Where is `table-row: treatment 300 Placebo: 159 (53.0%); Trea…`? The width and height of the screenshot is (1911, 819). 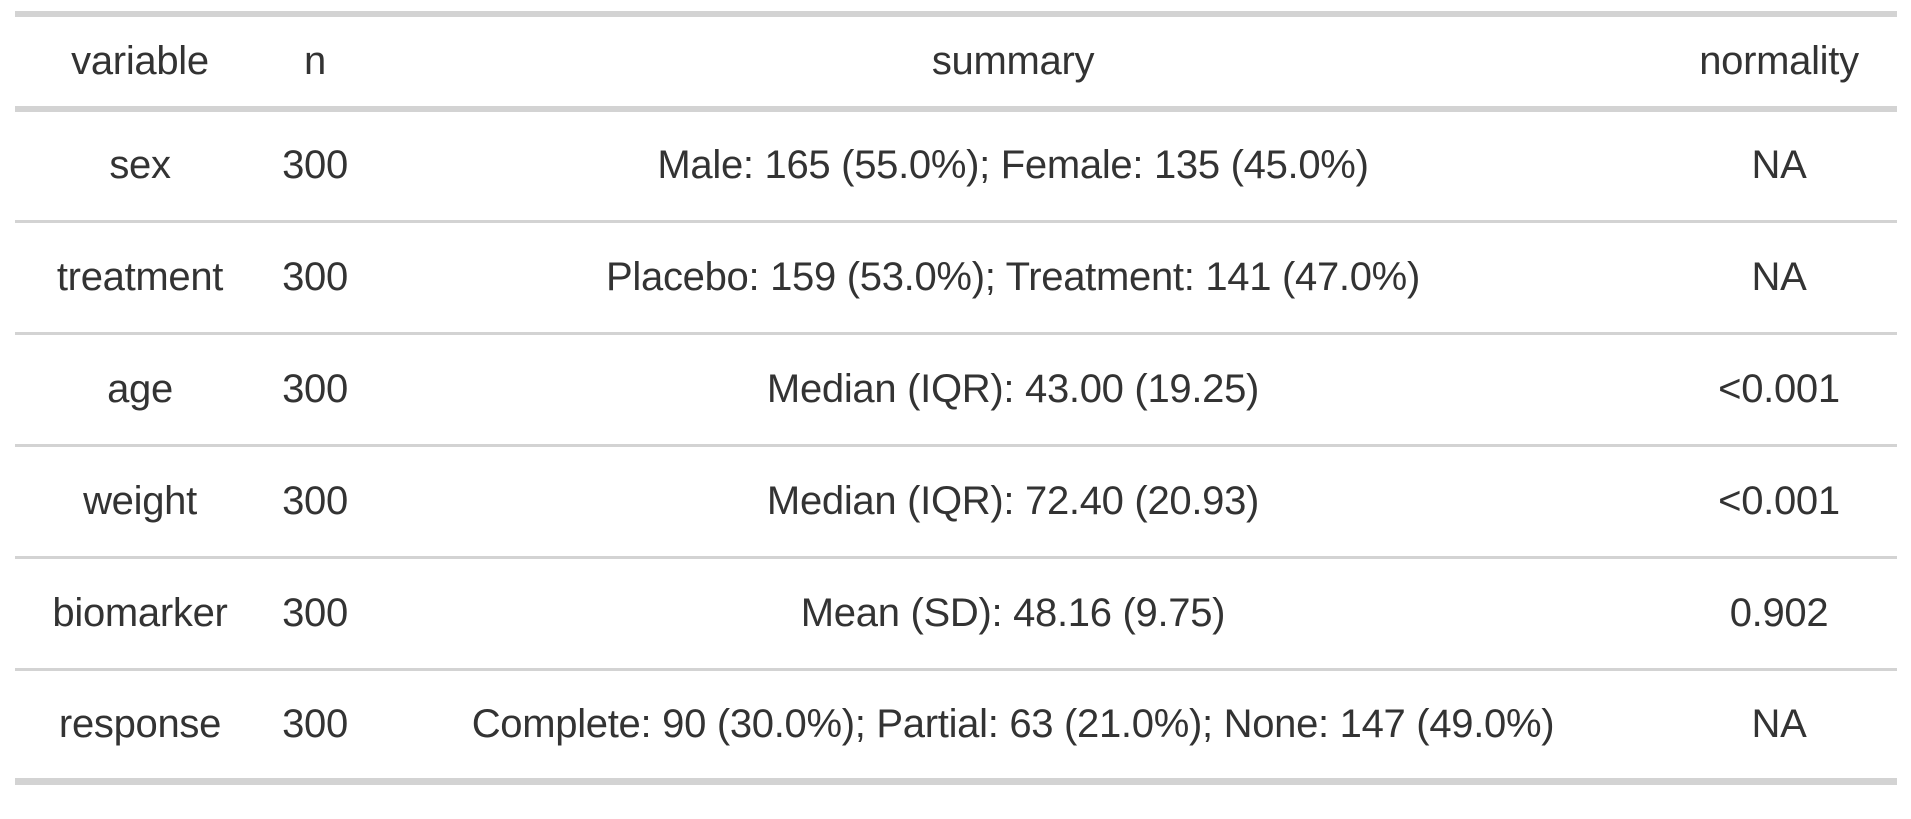 table-row: treatment 300 Placebo: 159 (53.0%); Trea… is located at coordinates (956, 277).